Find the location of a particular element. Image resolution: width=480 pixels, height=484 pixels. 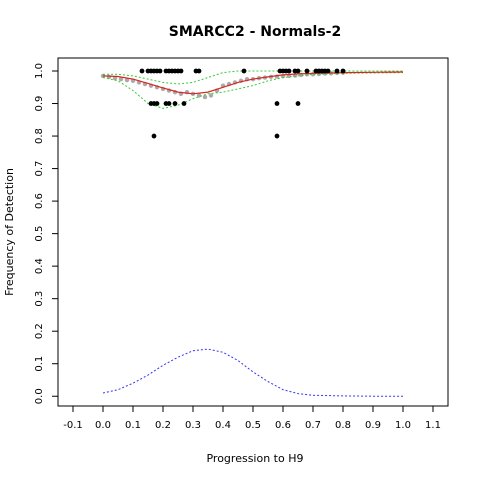

chart-title: SMARCC2 - Normals-2 is located at coordinates (255, 32).